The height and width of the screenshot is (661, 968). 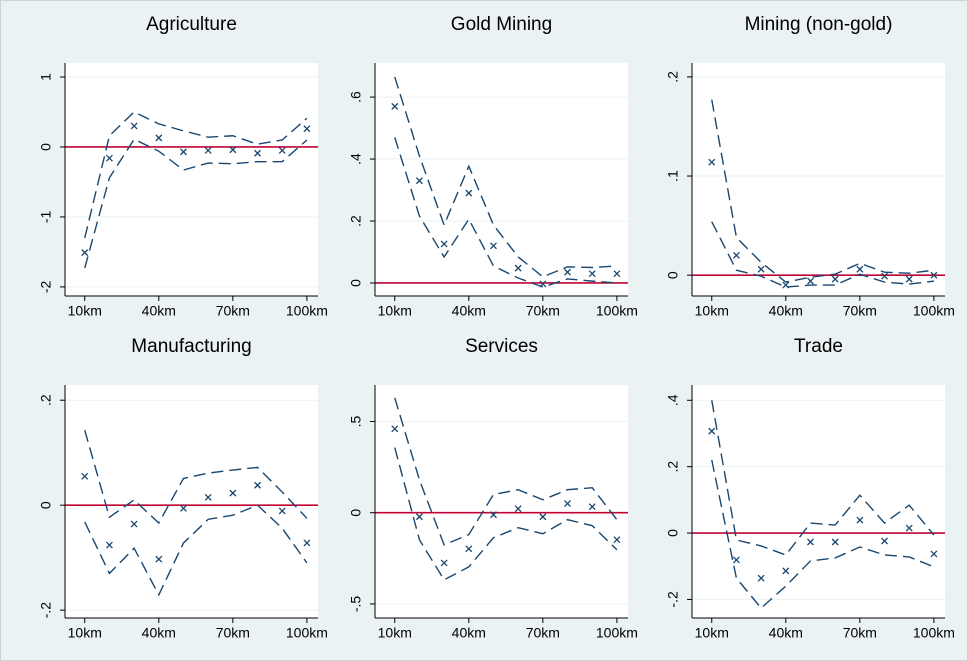 What do you see at coordinates (191, 24) in the screenshot?
I see `panel-title: Agriculture` at bounding box center [191, 24].